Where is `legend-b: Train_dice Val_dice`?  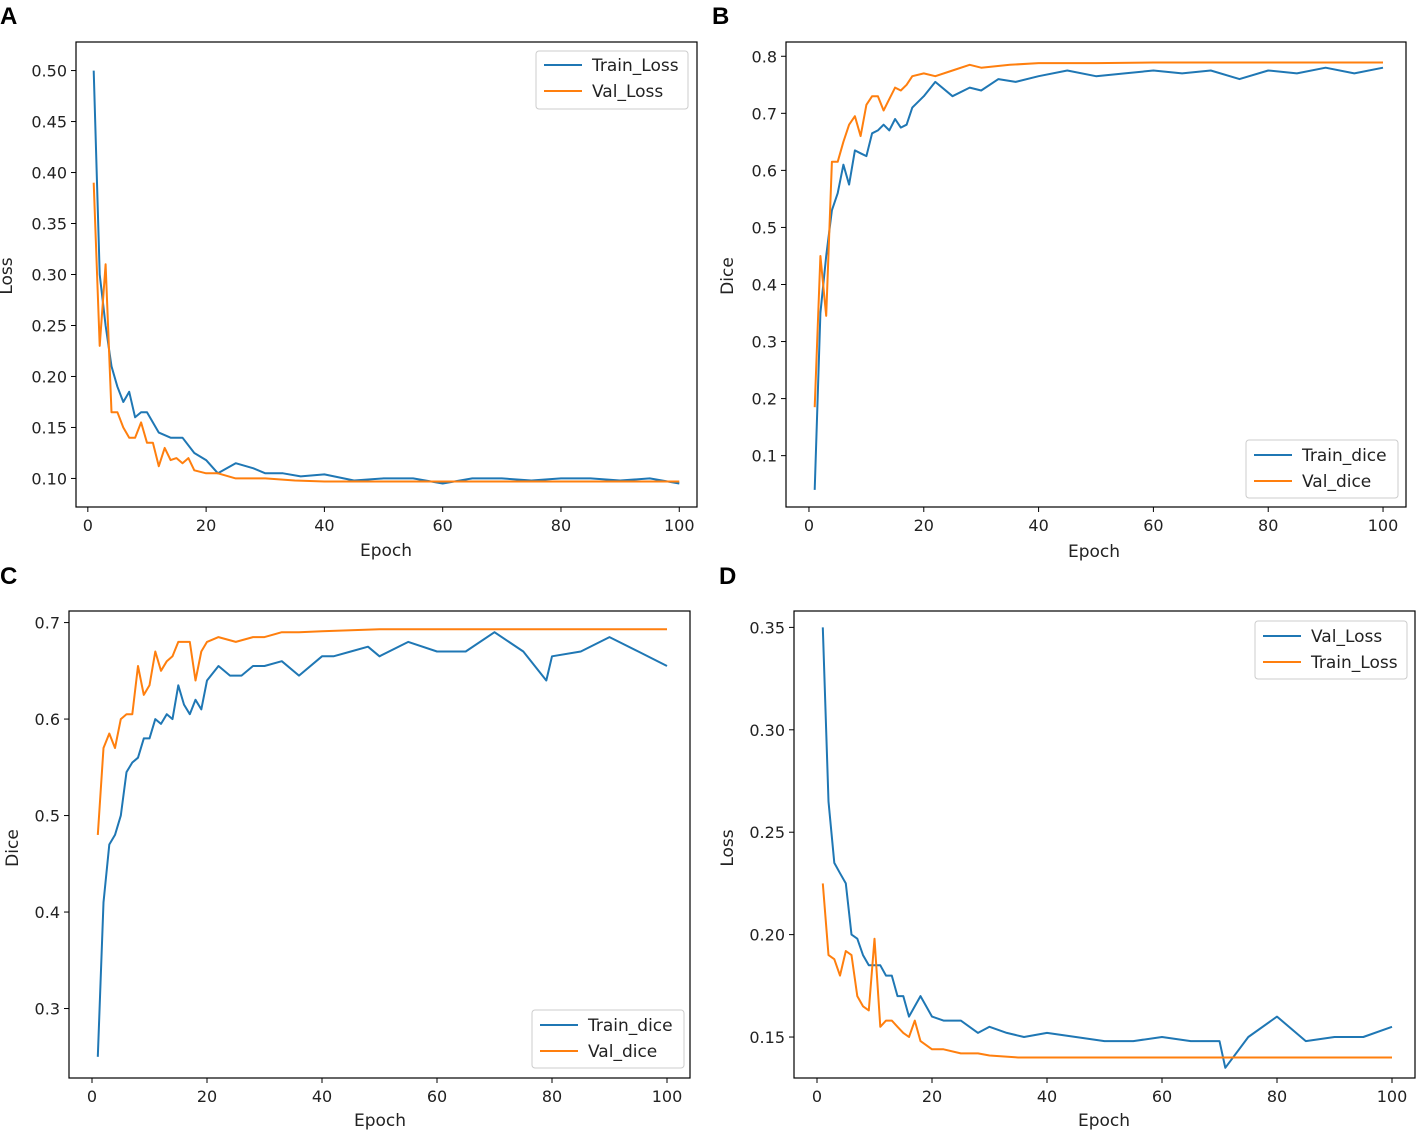
legend-b: Train_dice Val_dice is located at coordinates (1322, 469).